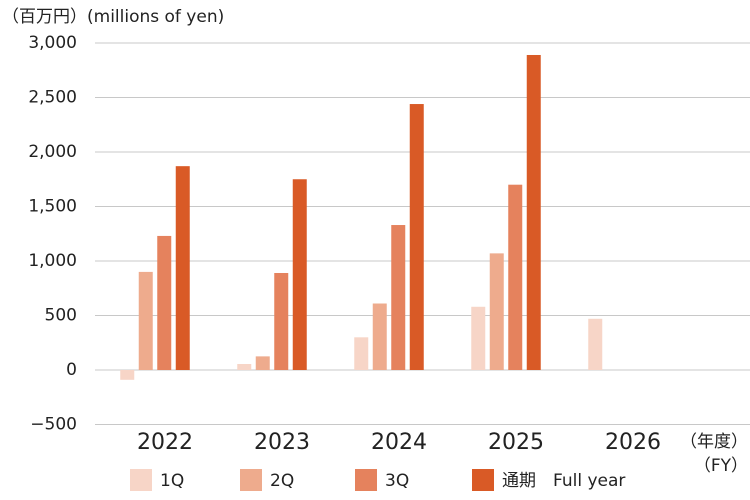 The image size is (750, 500). I want to click on y-tick-label: 3,000, so click(52, 43).